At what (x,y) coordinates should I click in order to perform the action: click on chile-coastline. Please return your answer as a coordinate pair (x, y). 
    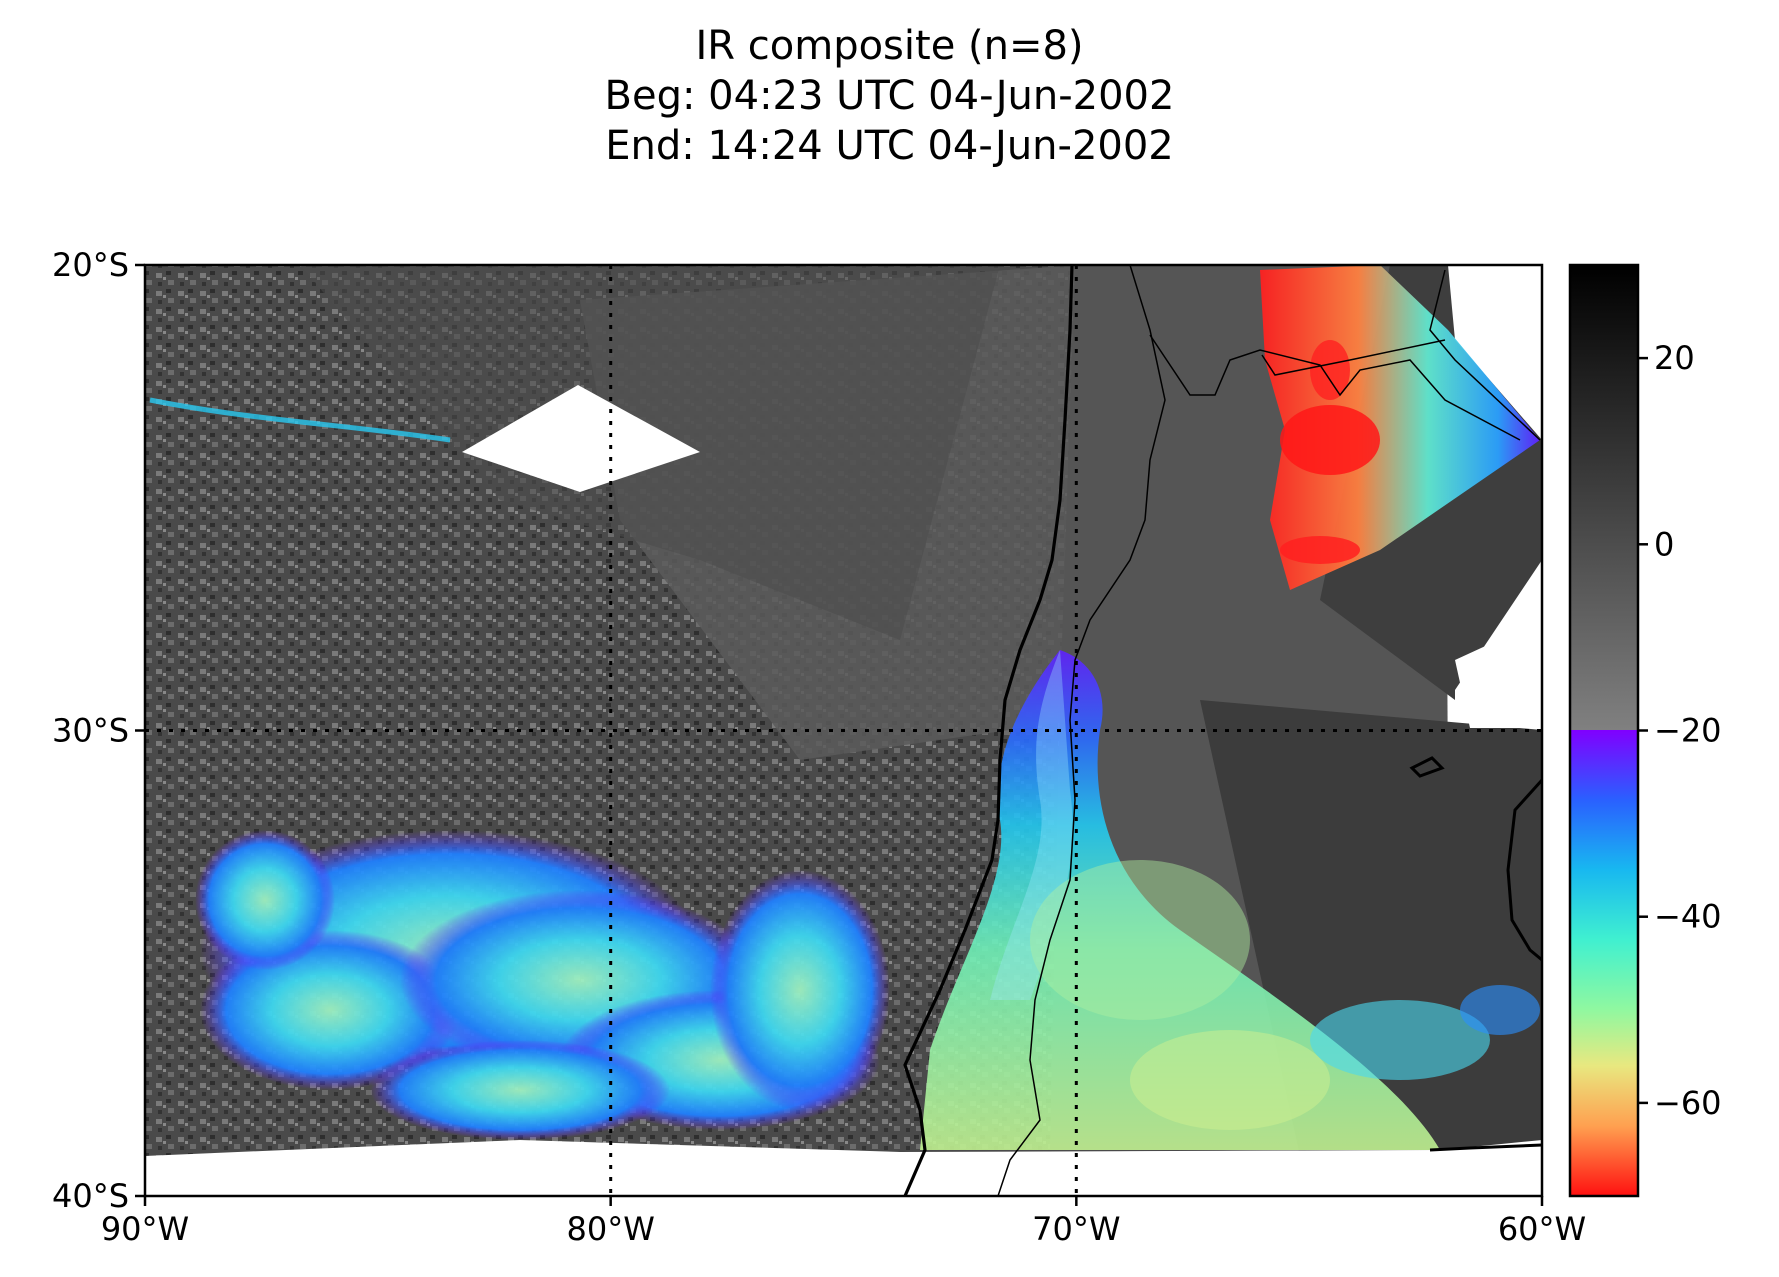
    Looking at the image, I should click on (988, 730).